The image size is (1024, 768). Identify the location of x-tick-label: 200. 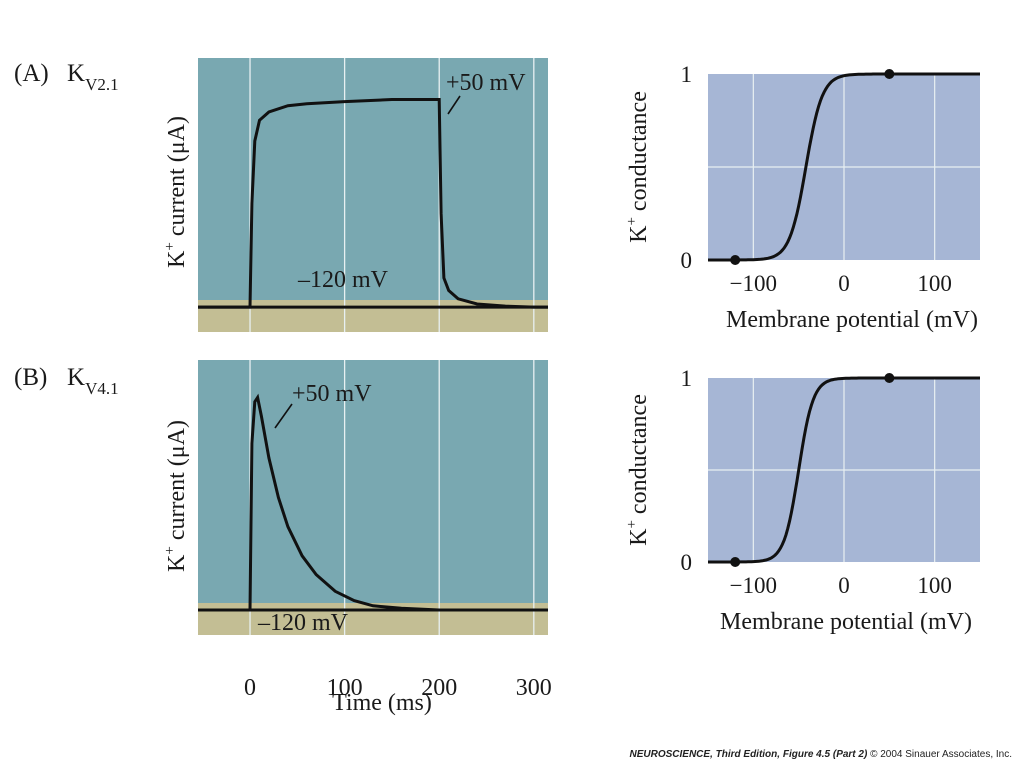
(439, 688).